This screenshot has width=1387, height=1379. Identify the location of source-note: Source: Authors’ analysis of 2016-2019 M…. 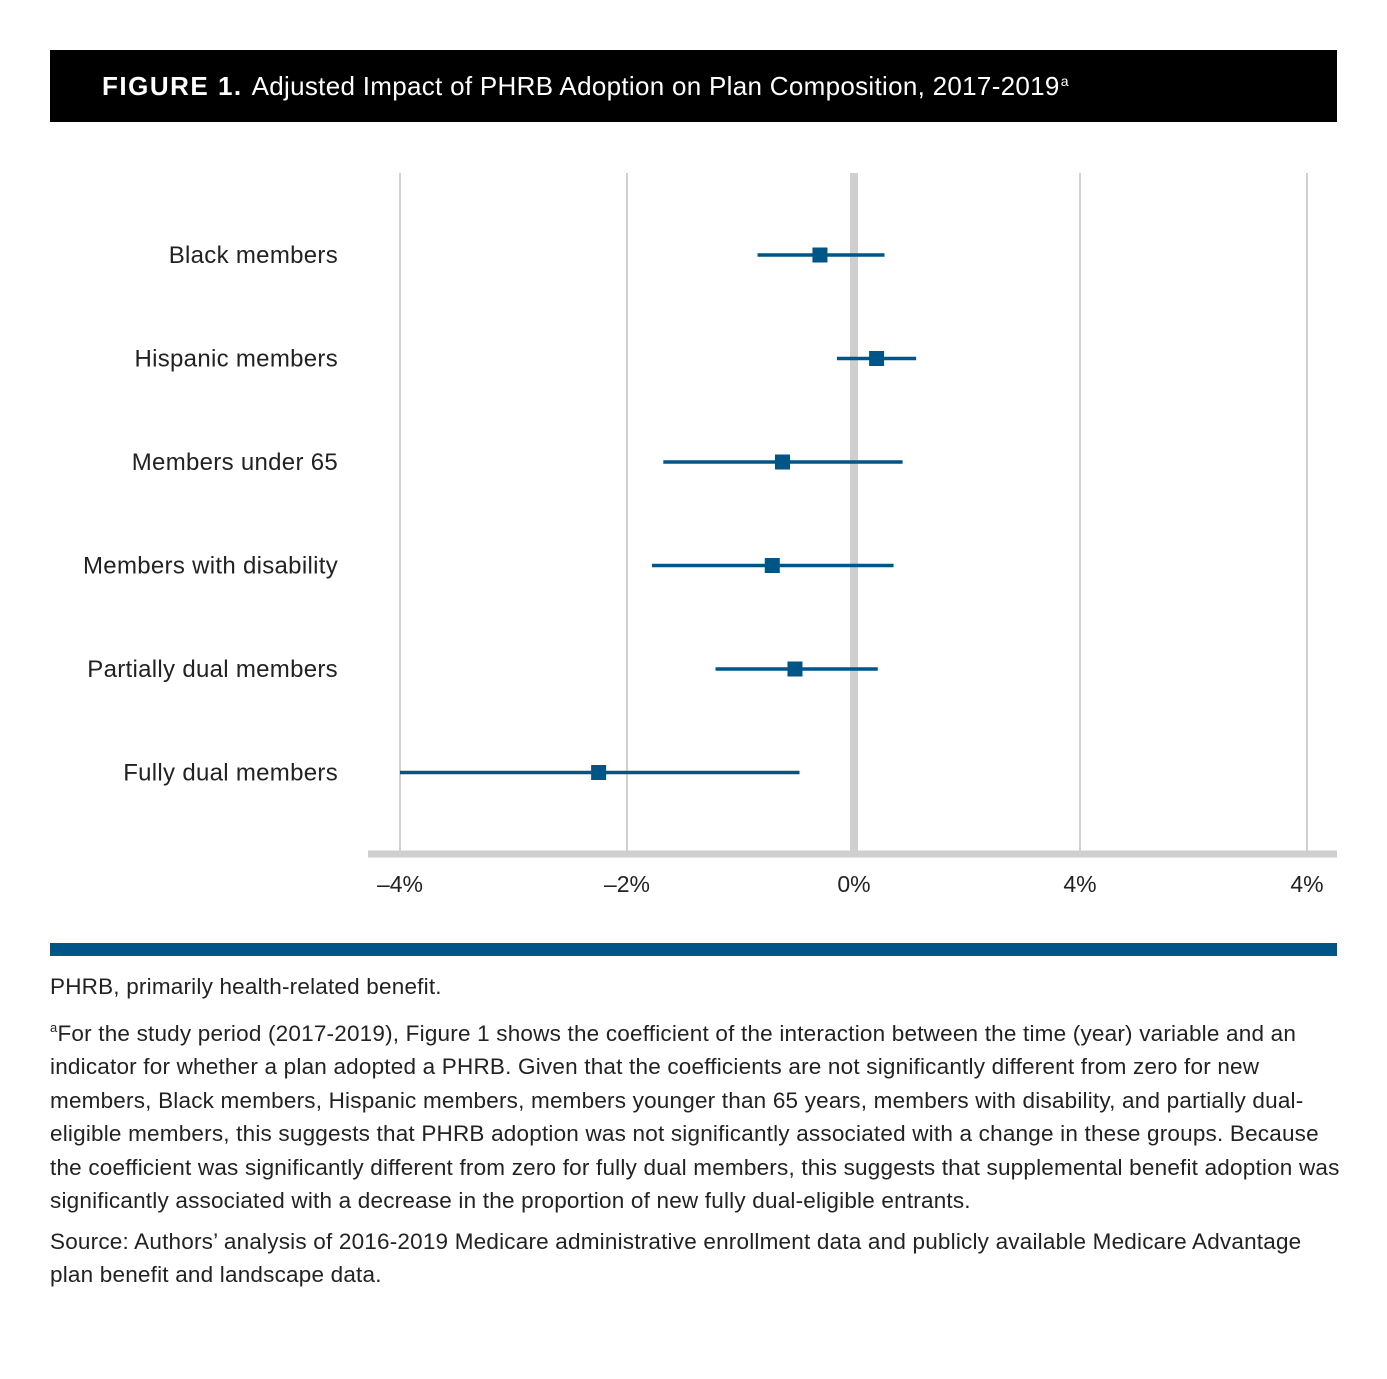
(676, 1258).